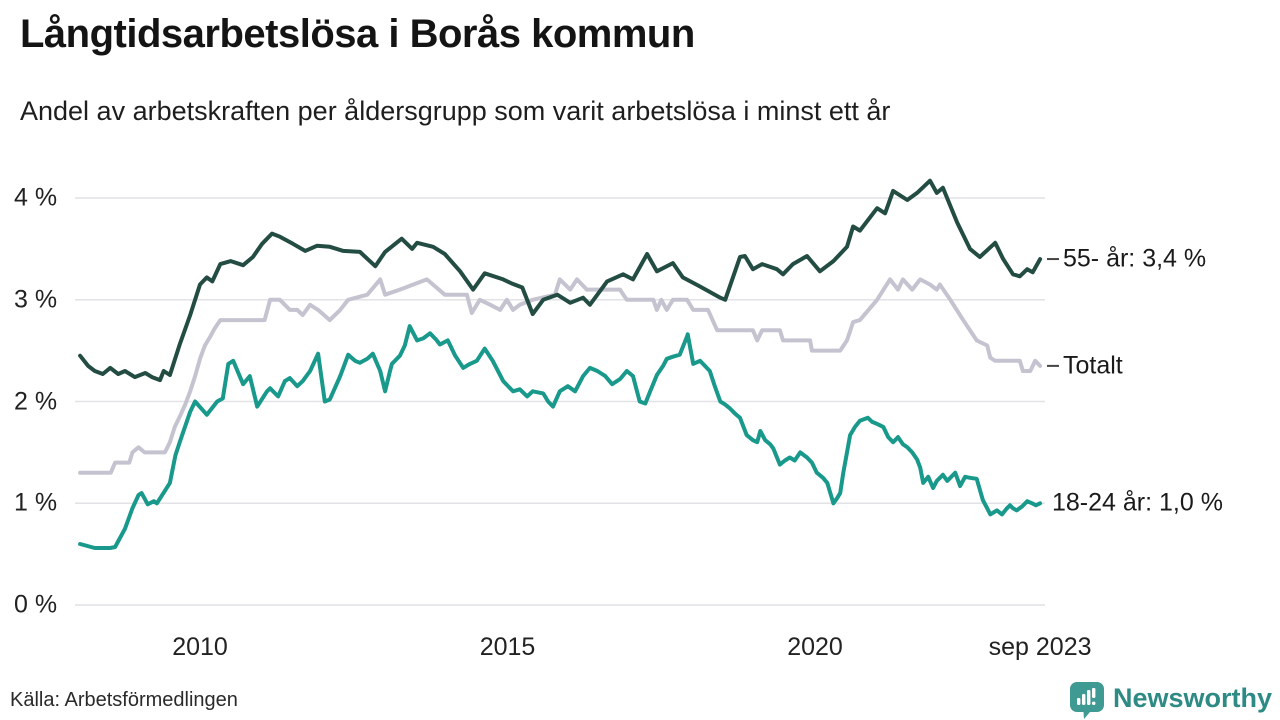 The image size is (1280, 720). I want to click on x-tick-label: 2015, so click(507, 647).